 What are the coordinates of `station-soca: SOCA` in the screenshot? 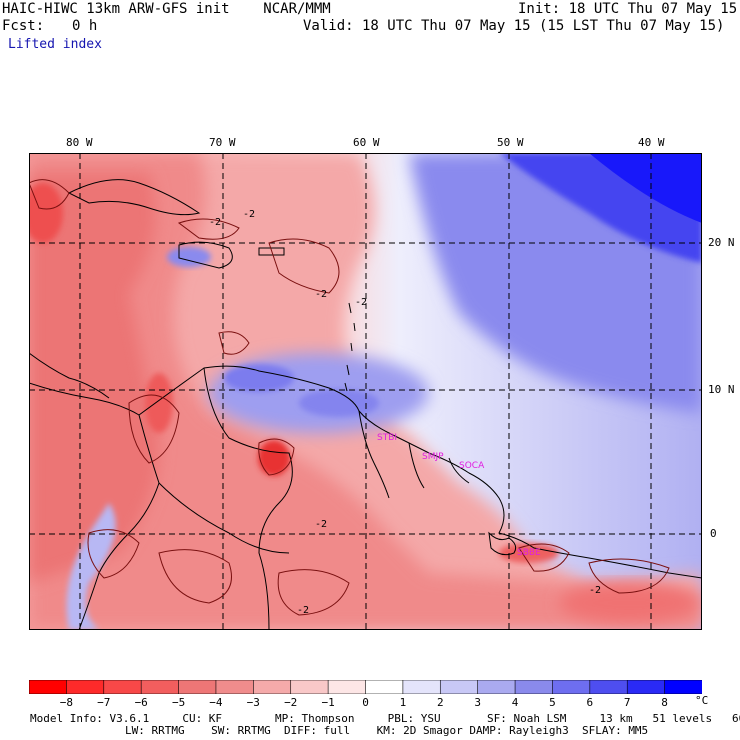 It's located at (472, 466).